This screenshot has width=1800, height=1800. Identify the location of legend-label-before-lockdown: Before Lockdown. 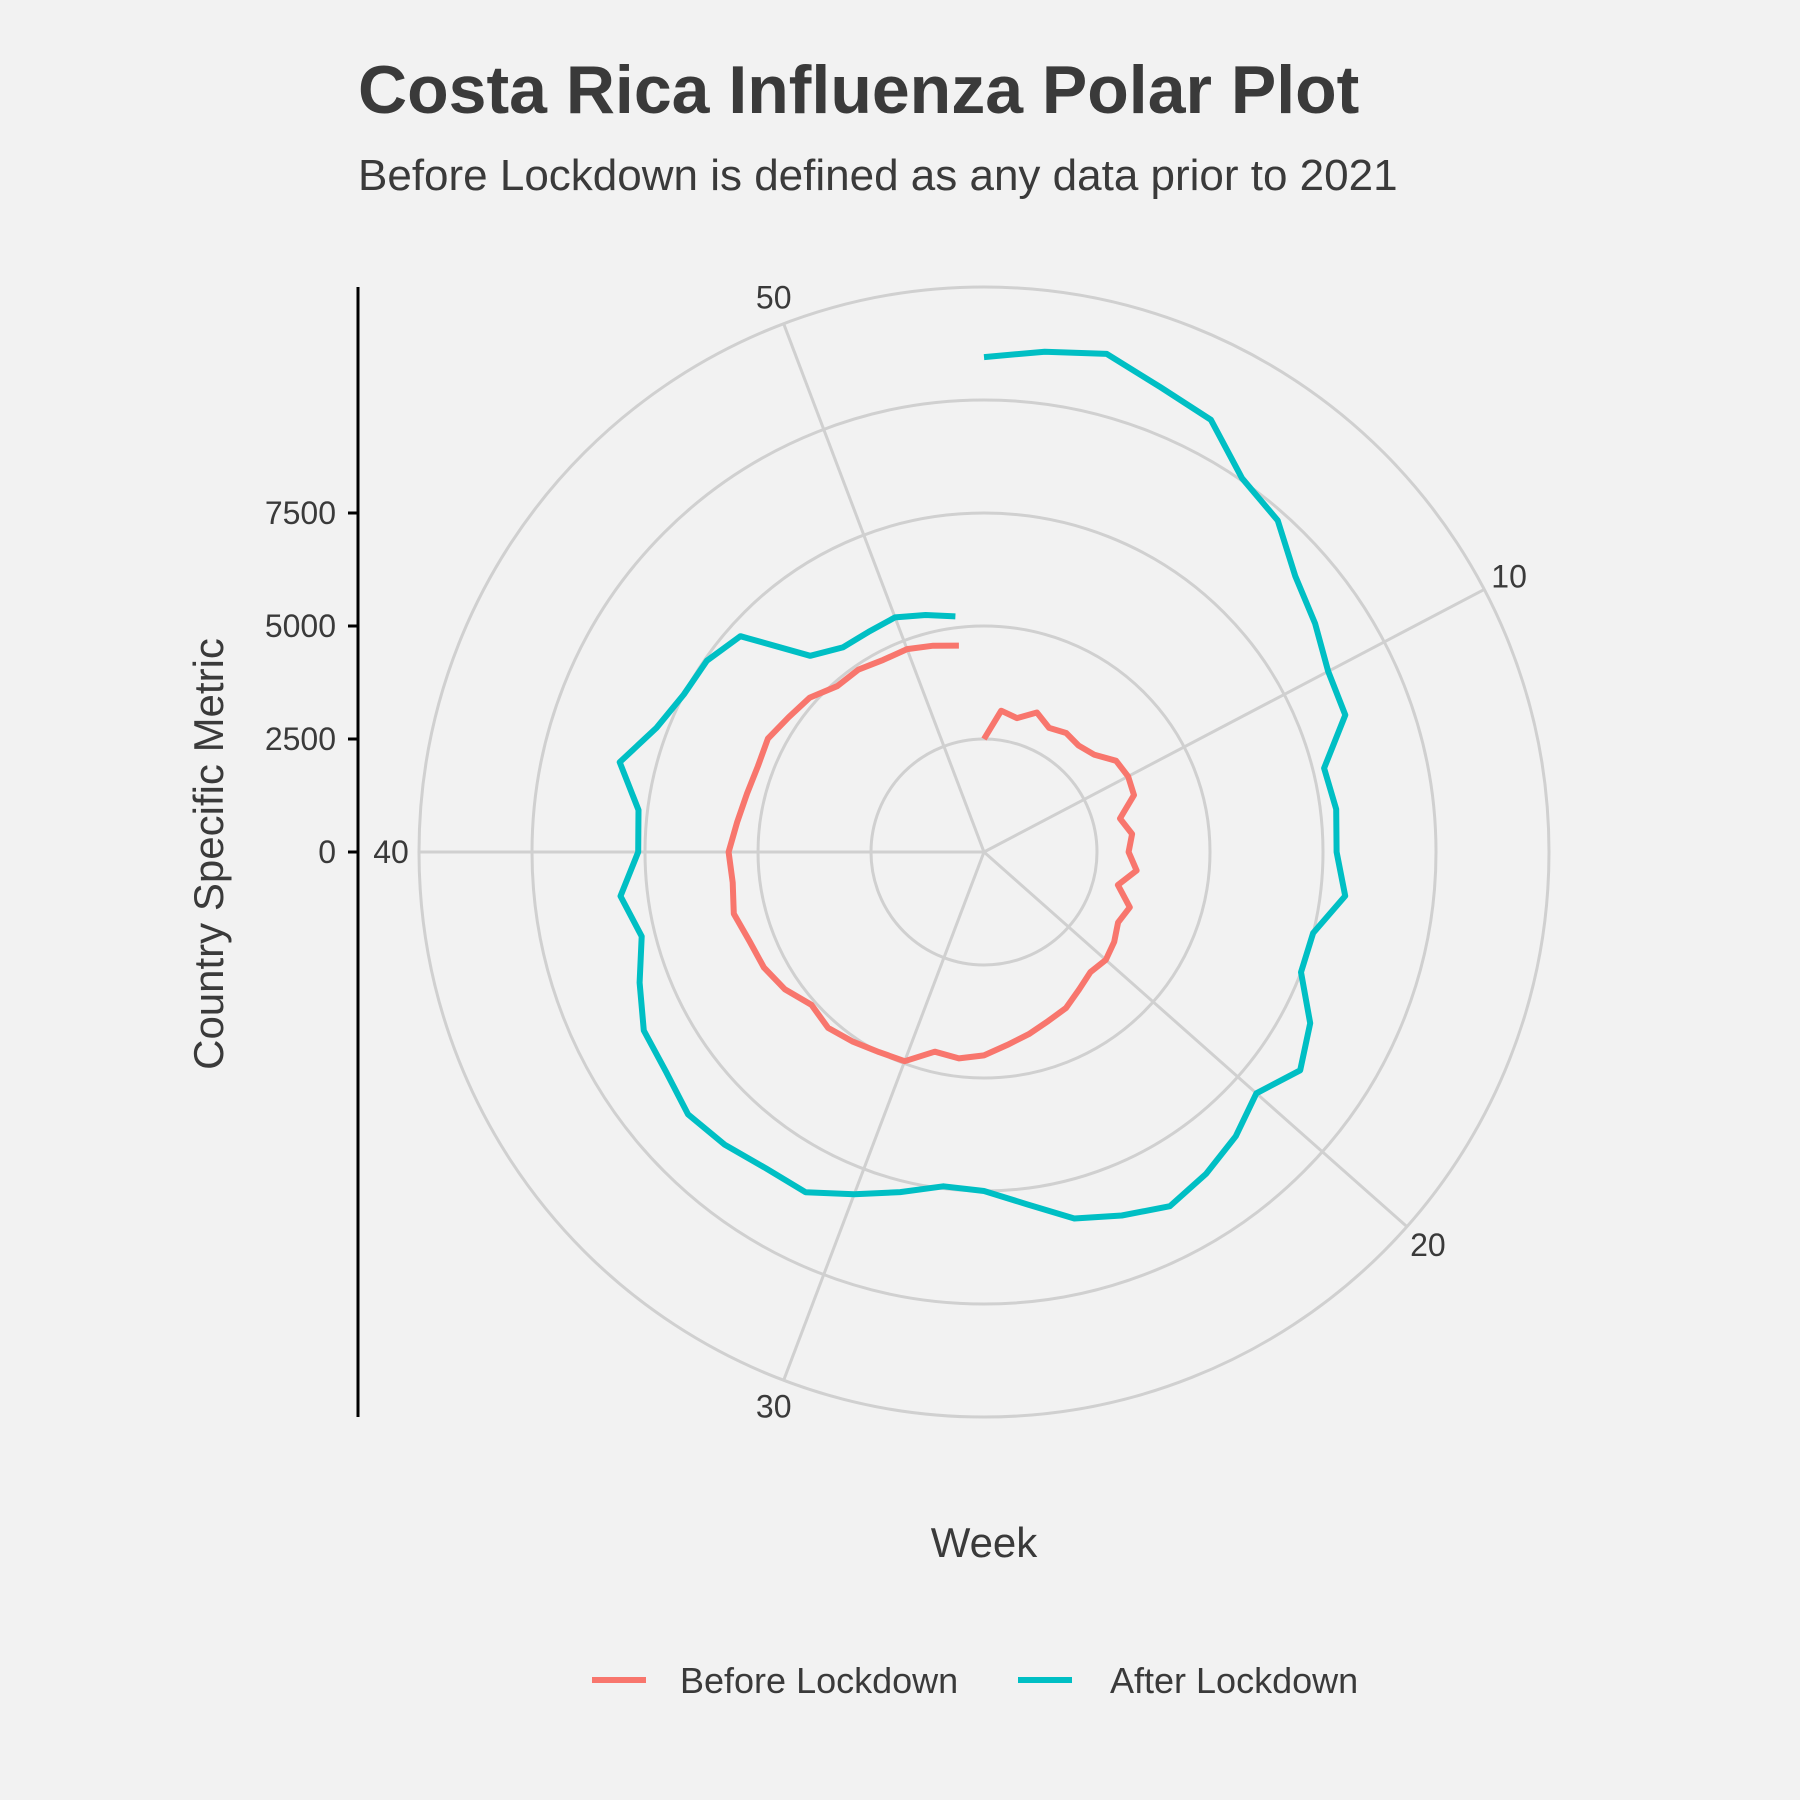
(819, 1680).